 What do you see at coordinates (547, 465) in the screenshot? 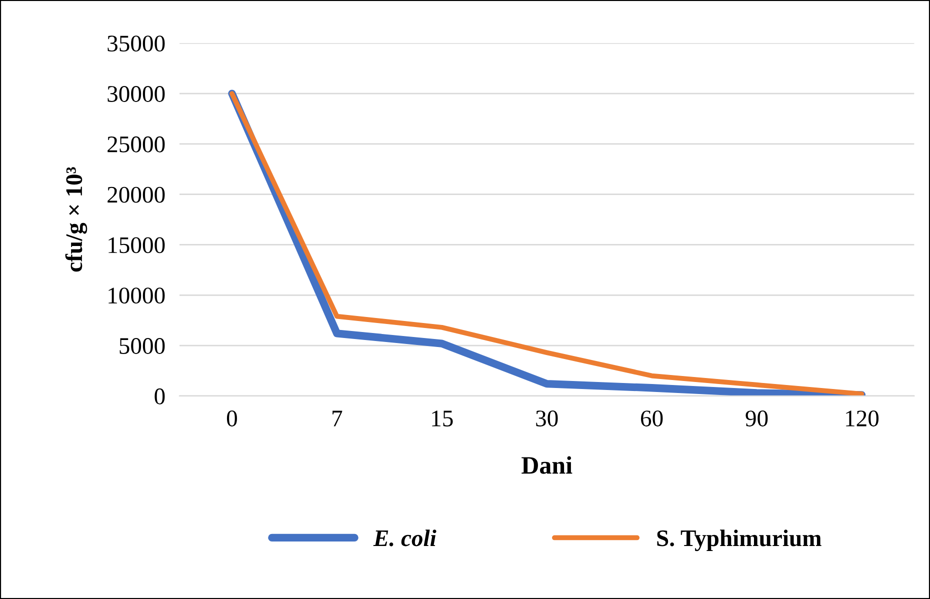
I see `x-axis-title: Dani` at bounding box center [547, 465].